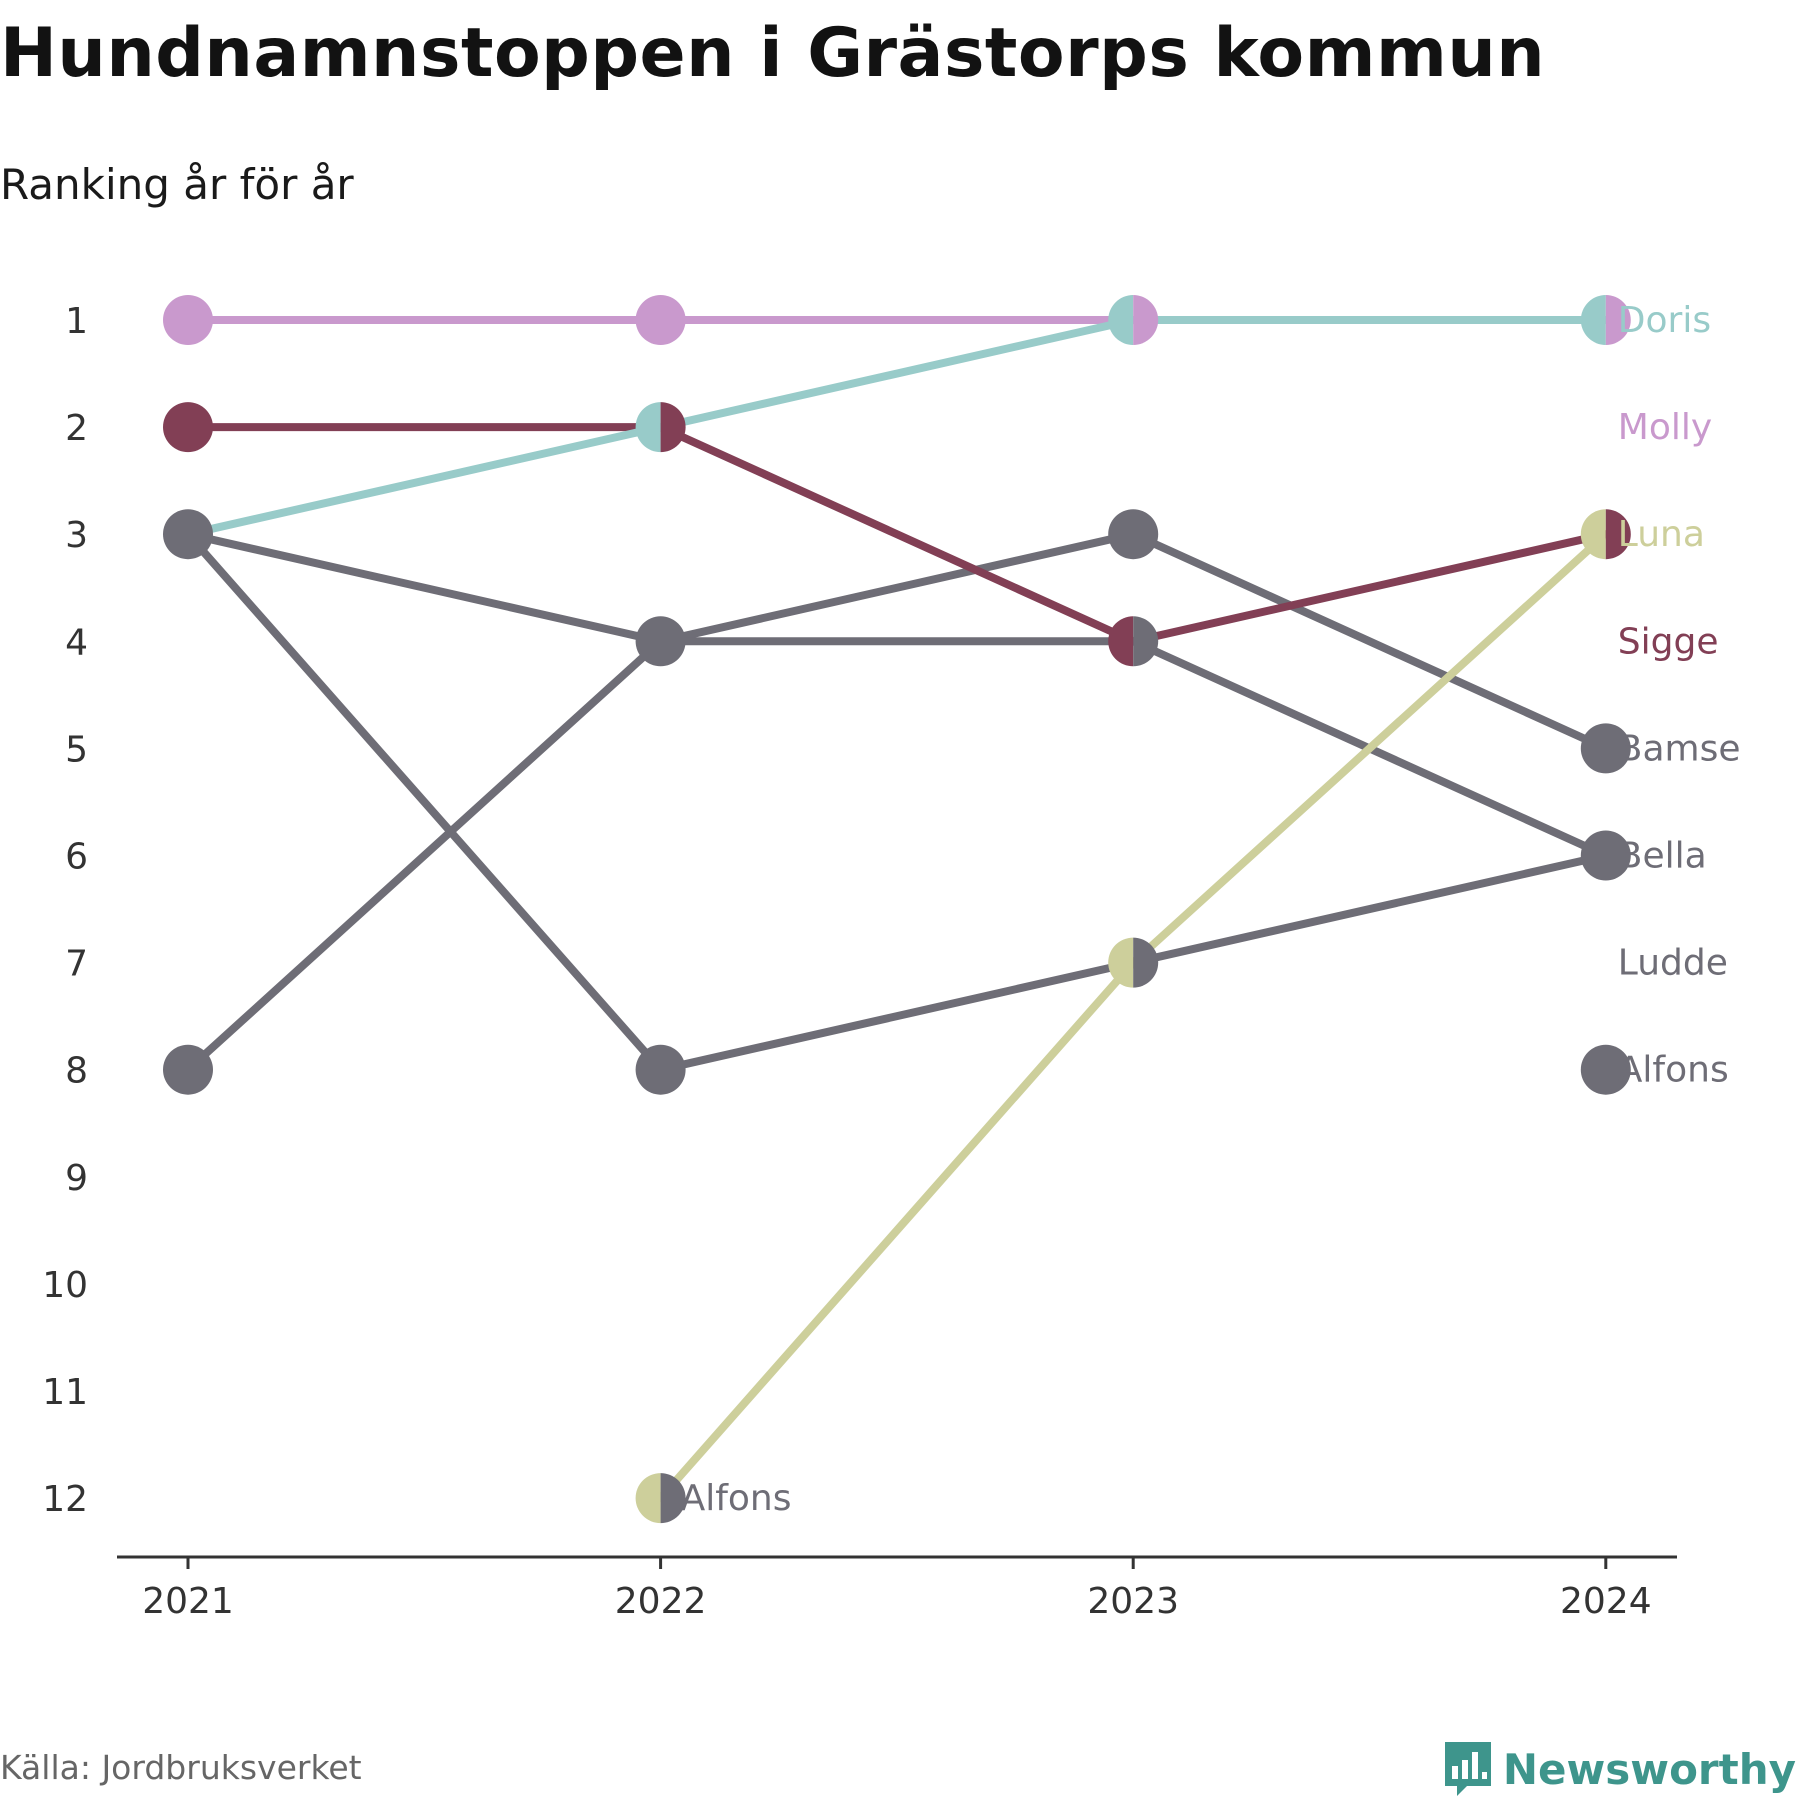  Describe the element at coordinates (181, 1767) in the screenshot. I see `source-note: Källa: Jordbruksverket` at that location.